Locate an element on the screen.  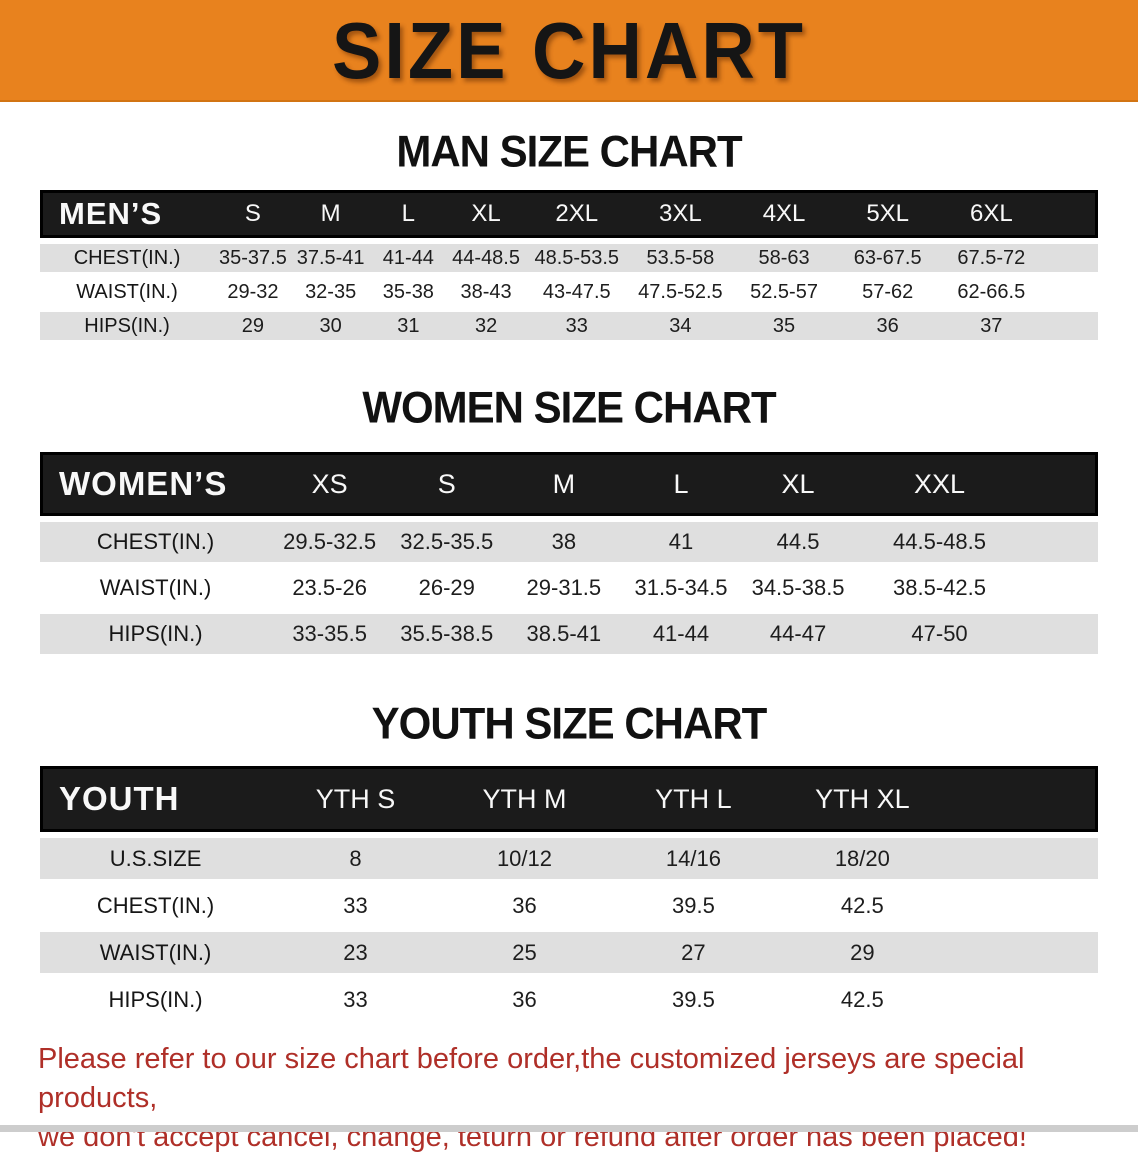
cell-value: 29.5-32.5 is located at coordinates (330, 541).